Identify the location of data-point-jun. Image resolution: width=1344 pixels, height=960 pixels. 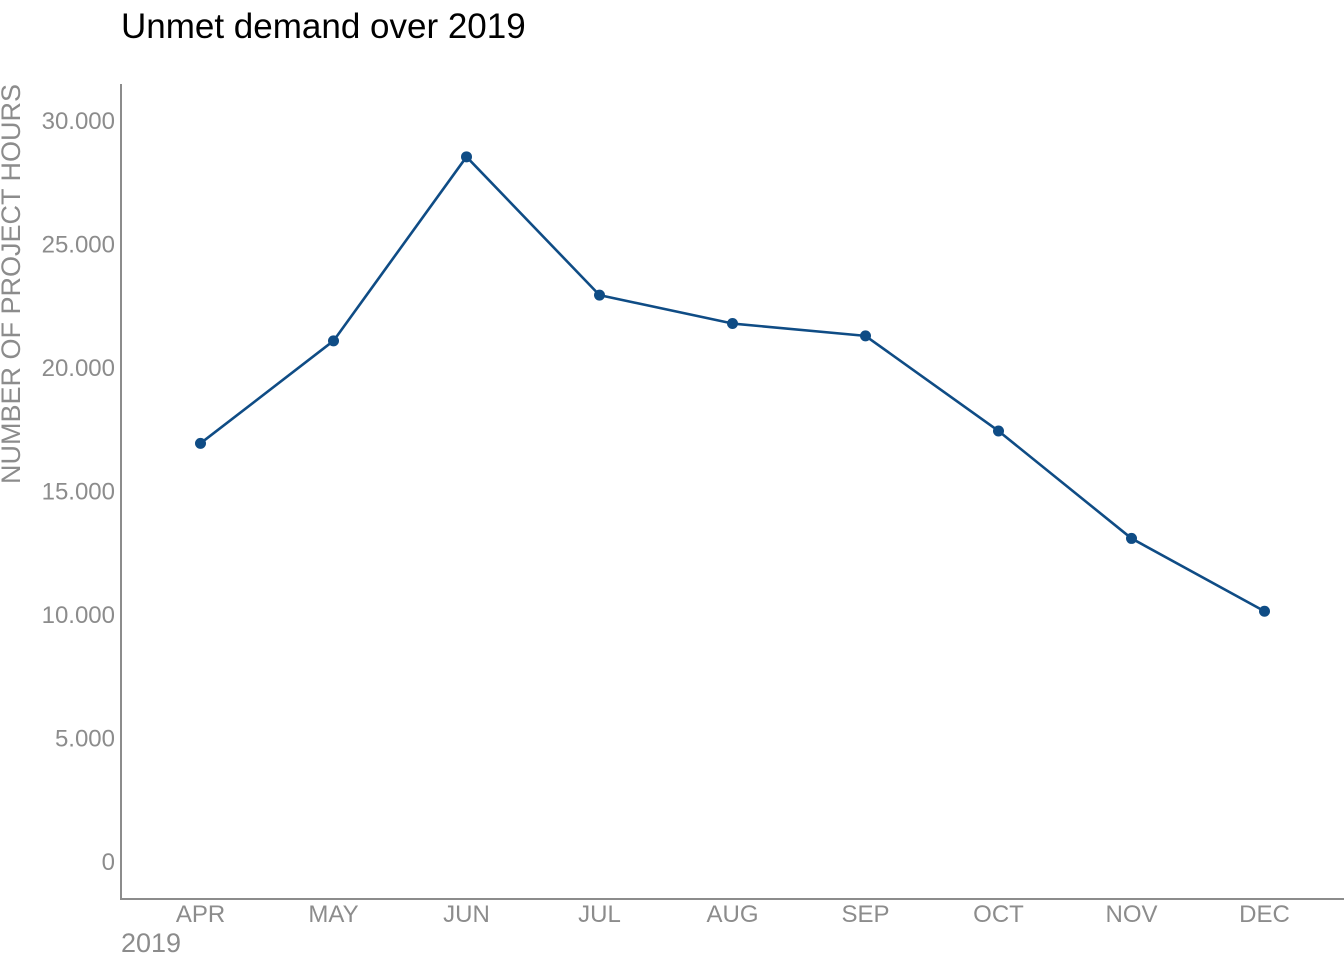
(466, 157).